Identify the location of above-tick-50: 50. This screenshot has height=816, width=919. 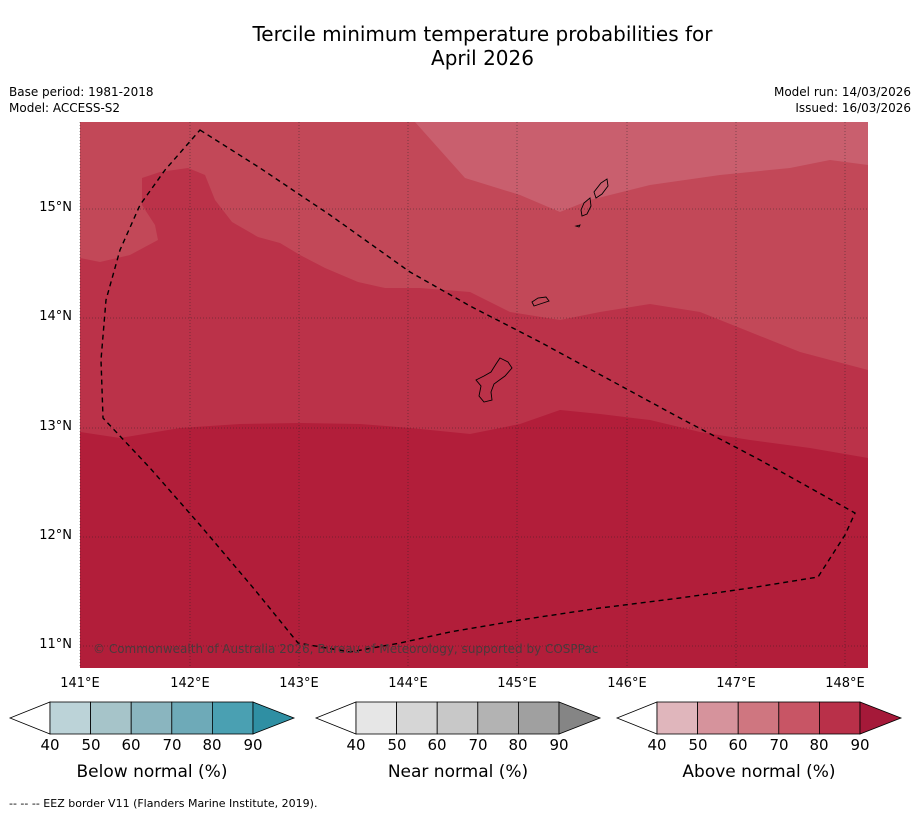
(698, 745).